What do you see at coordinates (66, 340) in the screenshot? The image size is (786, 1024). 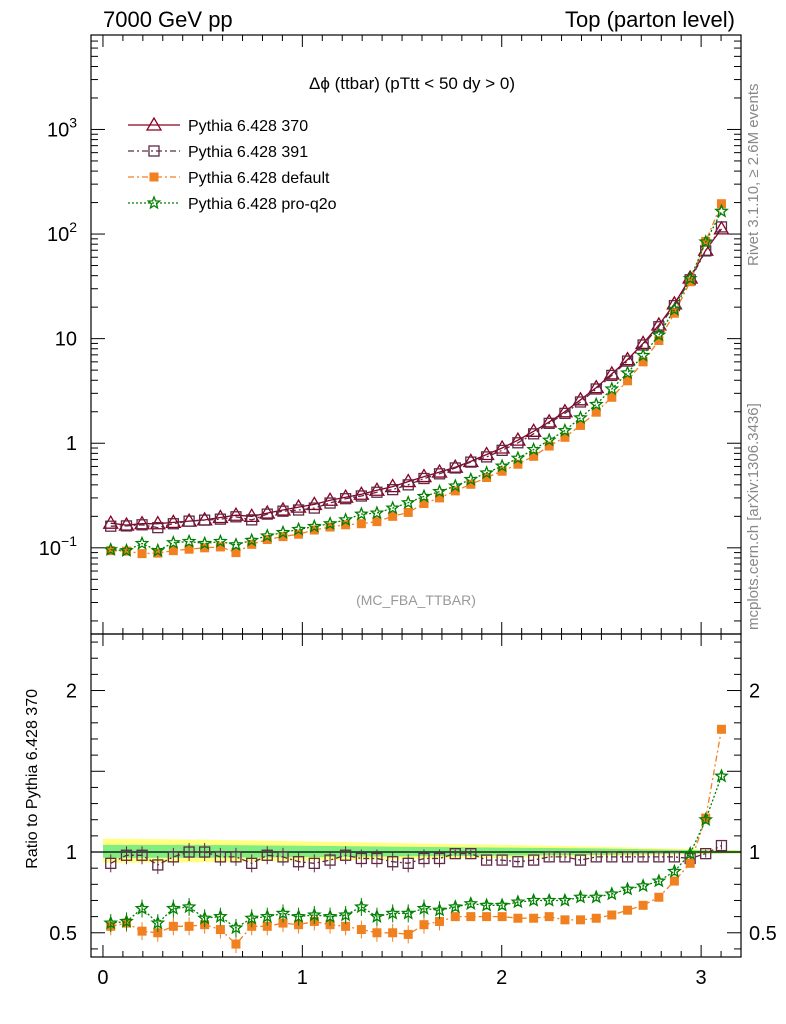 I see `y-tick-label: 10` at bounding box center [66, 340].